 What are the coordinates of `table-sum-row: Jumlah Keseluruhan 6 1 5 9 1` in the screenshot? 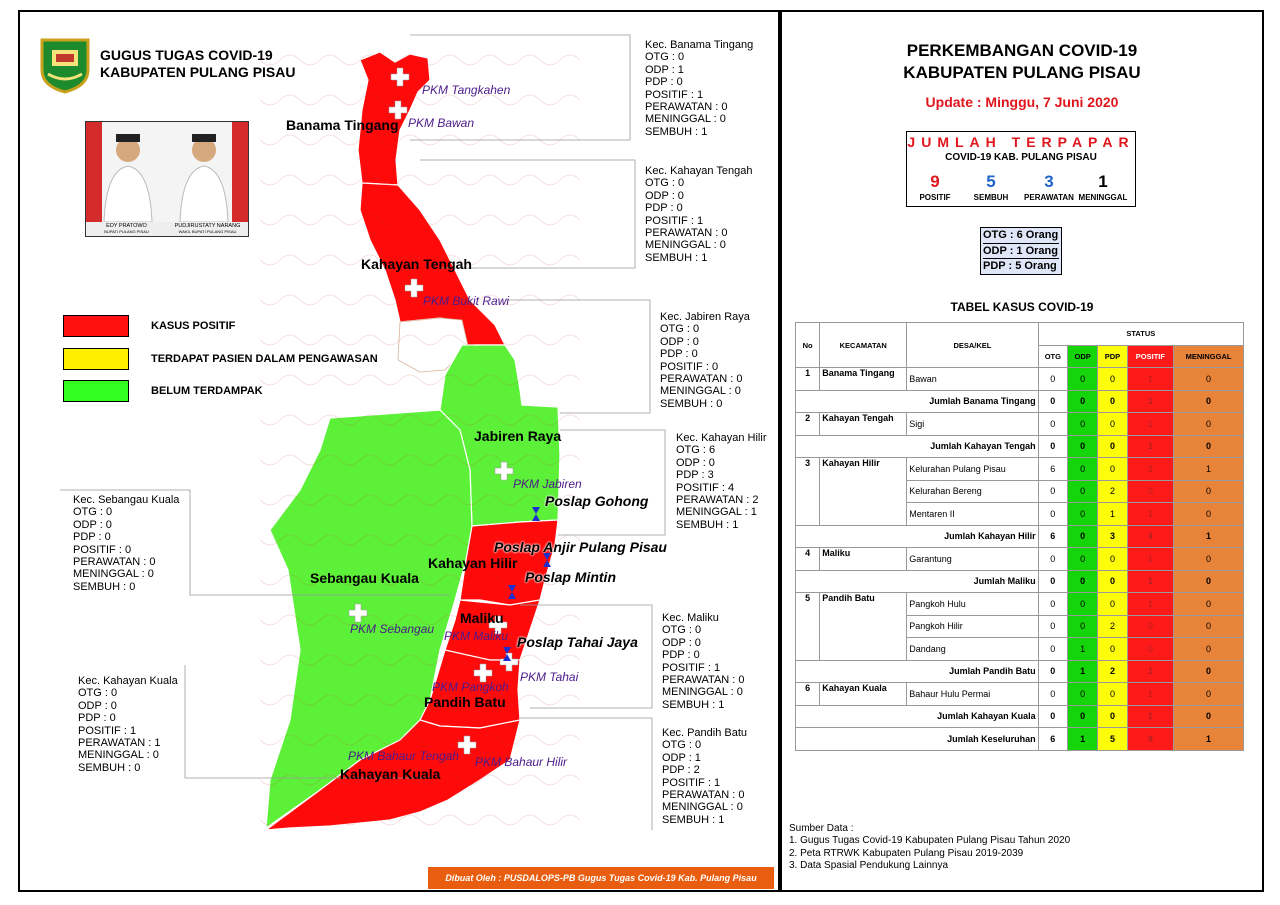 It's located at (1019, 739).